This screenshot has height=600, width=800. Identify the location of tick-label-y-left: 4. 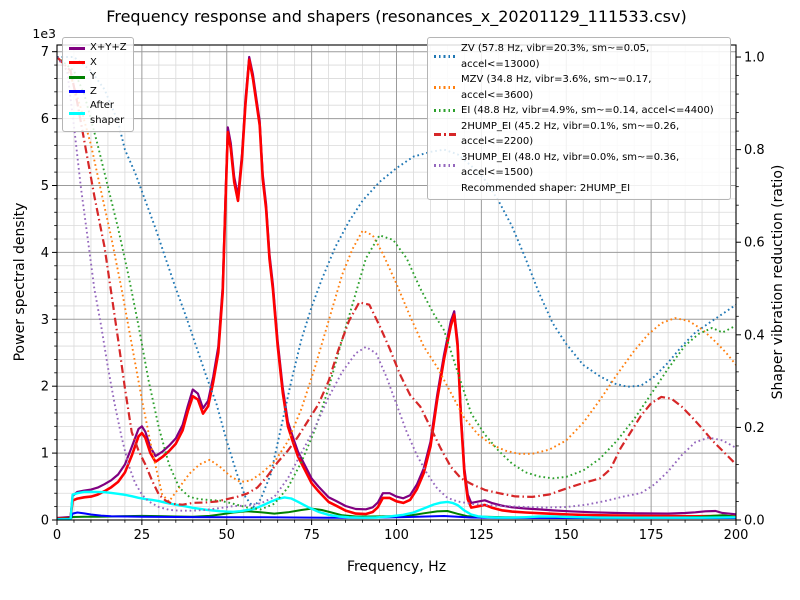
(45, 253).